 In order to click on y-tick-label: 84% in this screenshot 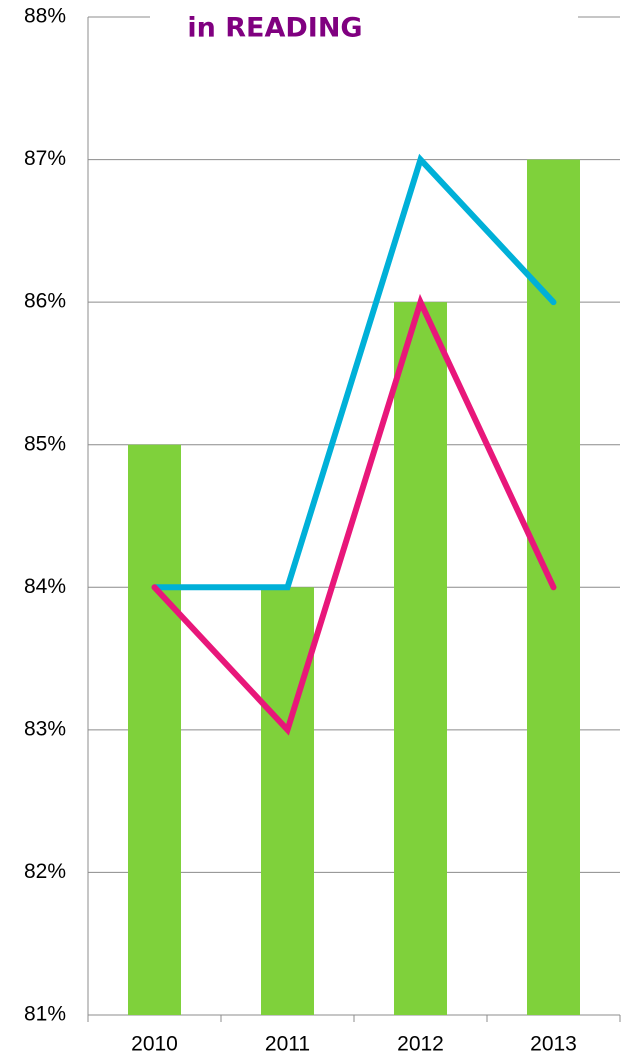, I will do `click(45, 586)`.